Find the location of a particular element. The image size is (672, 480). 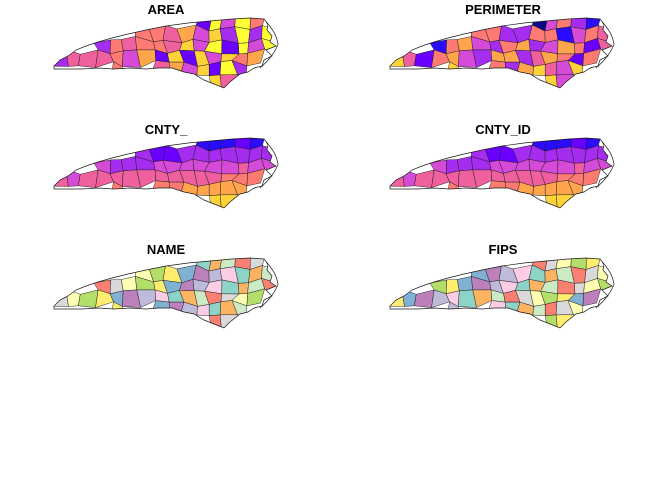

nc-county-map-name is located at coordinates (166, 293).